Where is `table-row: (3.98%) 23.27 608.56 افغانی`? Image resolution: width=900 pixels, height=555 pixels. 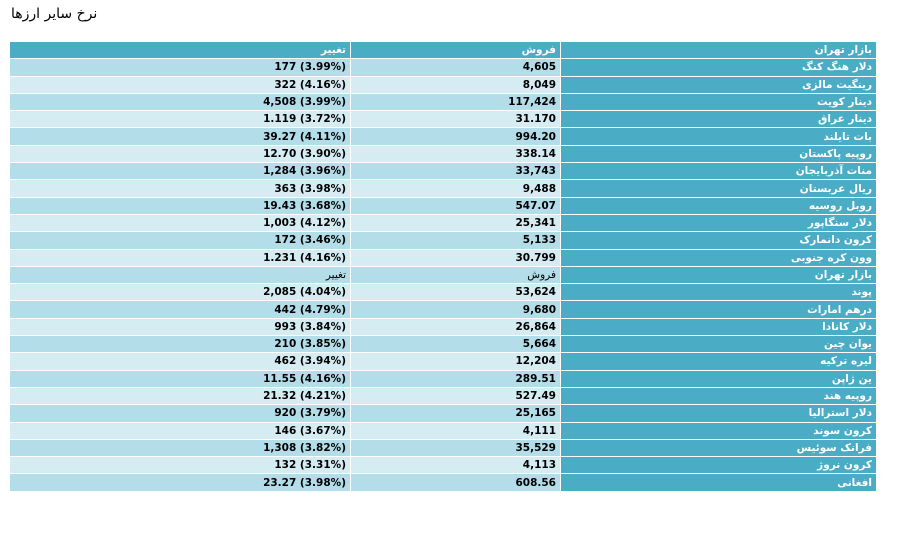
table-row: (3.98%) 23.27 608.56 افغانی is located at coordinates (443, 482).